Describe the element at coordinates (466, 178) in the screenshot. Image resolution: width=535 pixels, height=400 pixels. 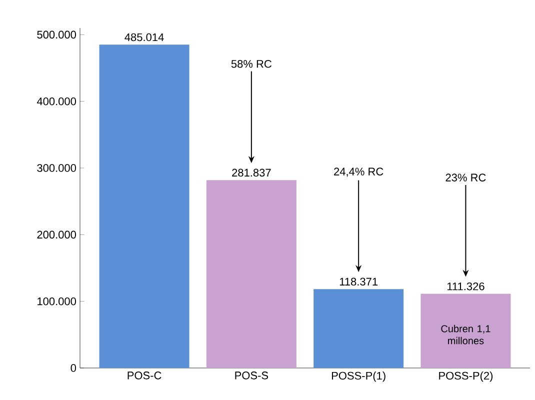
I see `annotation: 23% RC` at that location.